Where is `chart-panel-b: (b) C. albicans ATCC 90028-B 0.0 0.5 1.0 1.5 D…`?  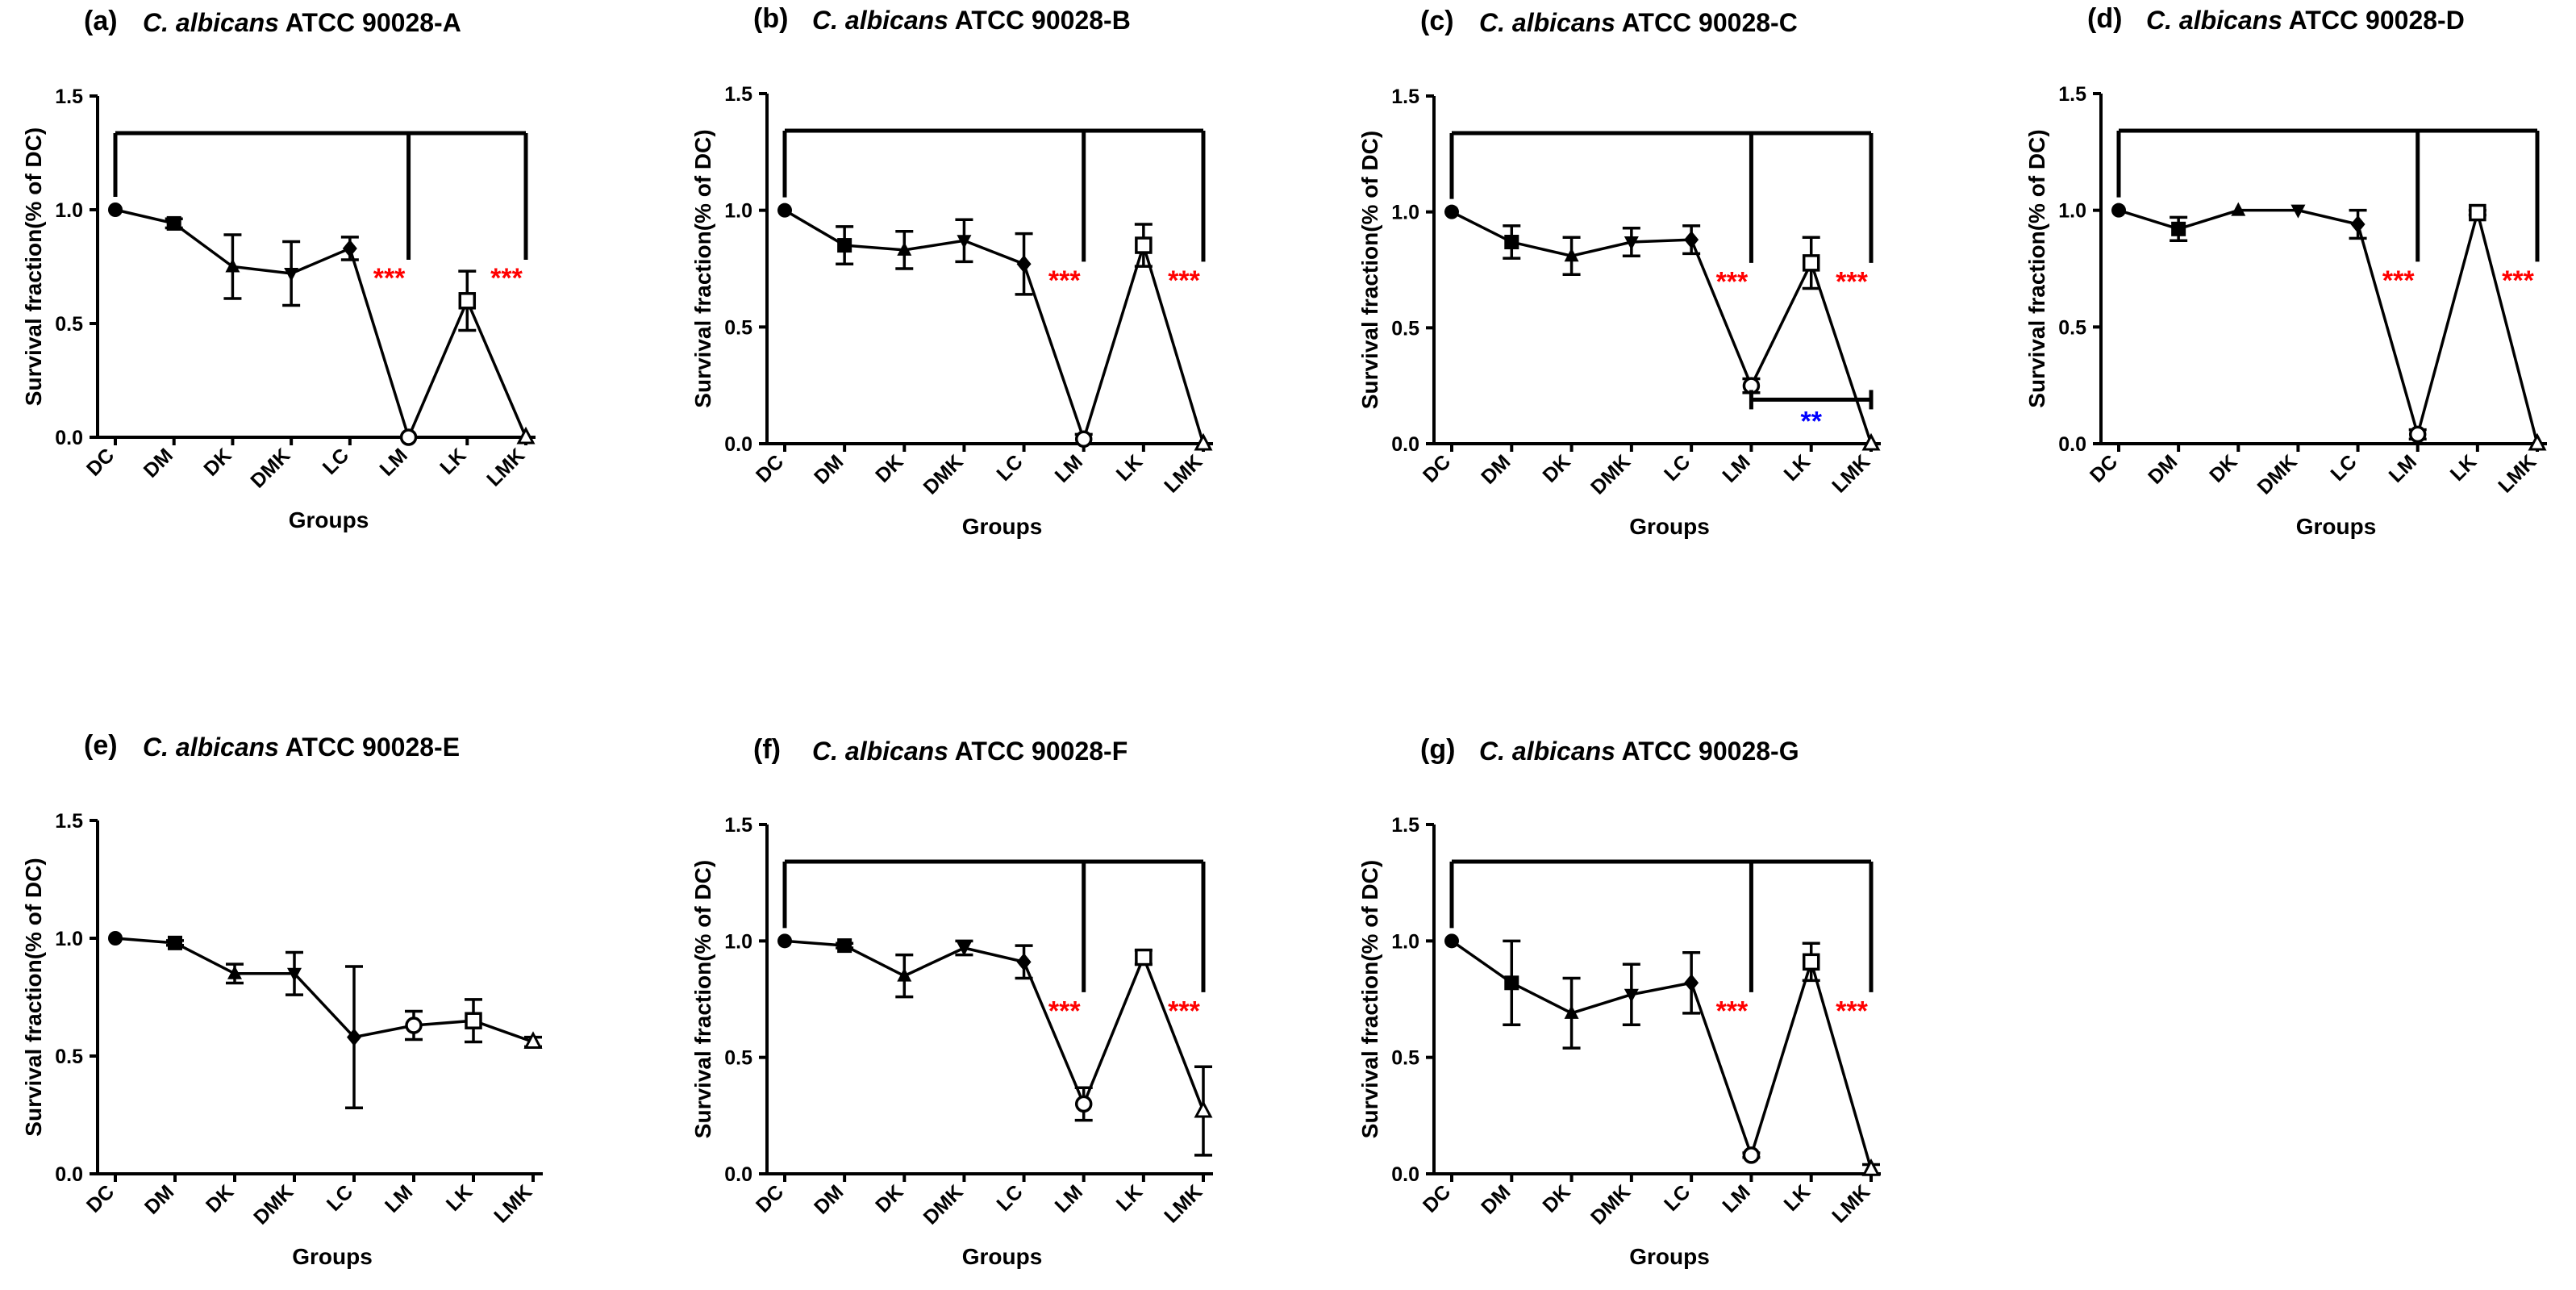
chart-panel-b: (b) C. albicans ATCC 90028-B 0.0 0.5 1.0 1.5 D… is located at coordinates (951, 271).